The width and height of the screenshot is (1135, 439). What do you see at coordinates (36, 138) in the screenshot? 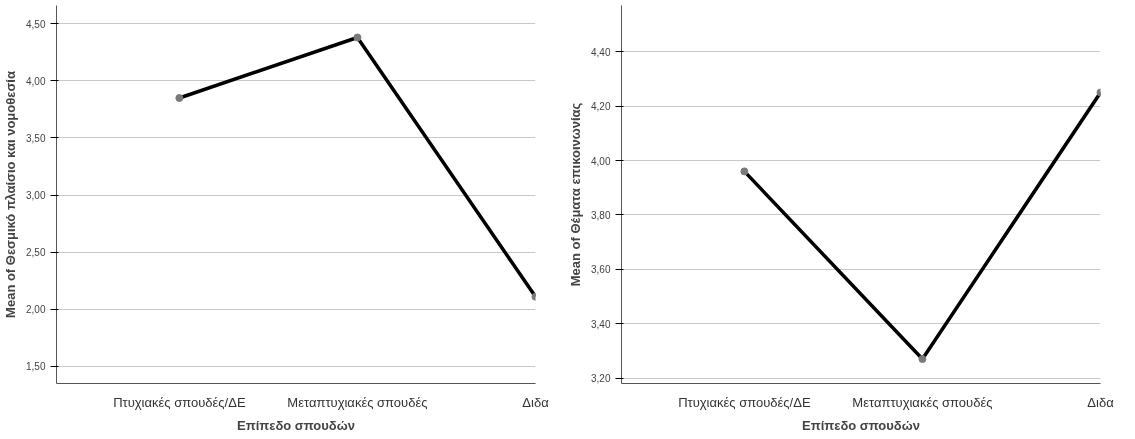
I see `y-tick-label: 3,50` at bounding box center [36, 138].